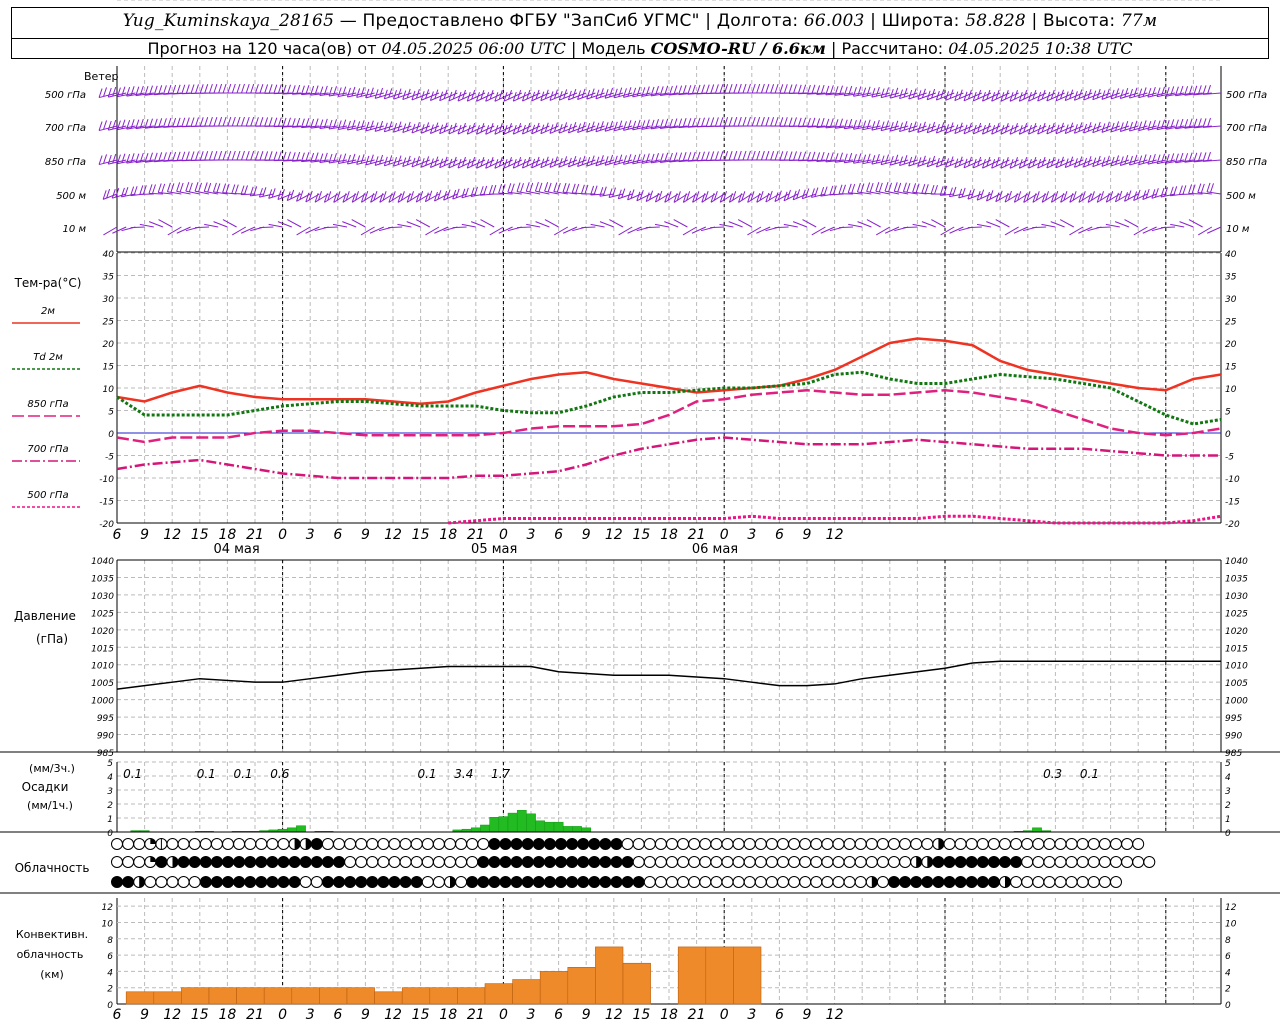 The height and width of the screenshot is (1024, 1280). I want to click on temp-tick-right: 5, so click(1228, 413).